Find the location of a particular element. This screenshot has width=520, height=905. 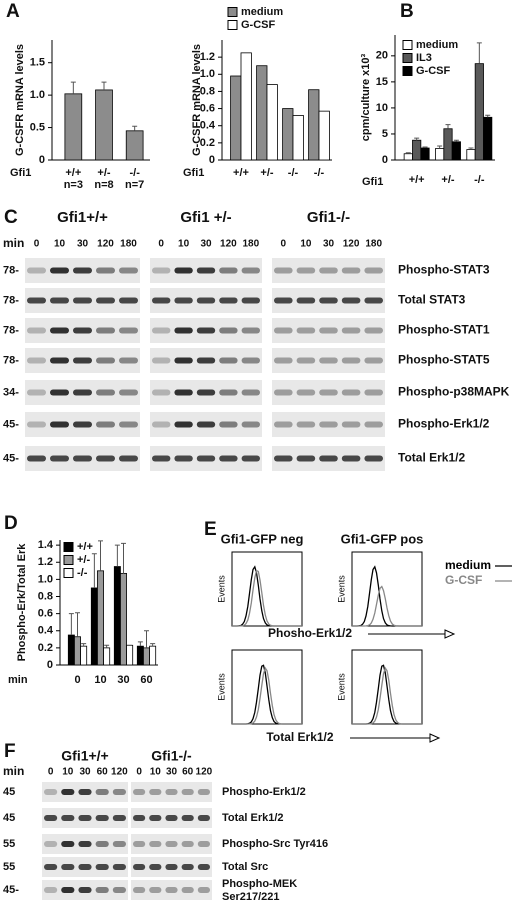

x-tick-label: +/- is located at coordinates (103, 173).